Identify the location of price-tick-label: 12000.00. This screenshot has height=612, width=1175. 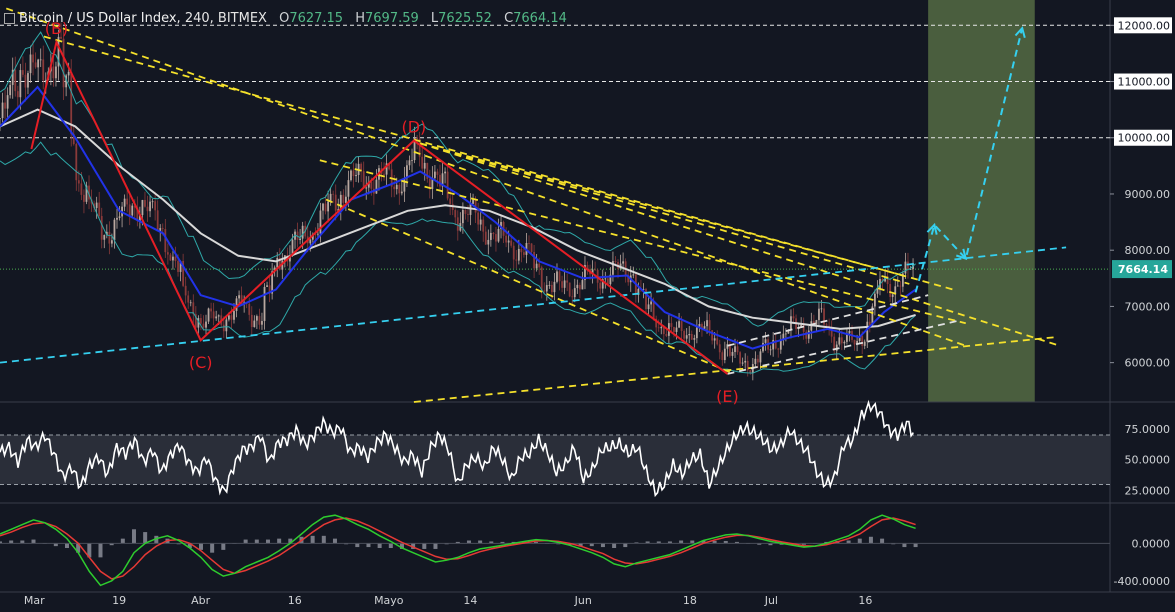
(1144, 25).